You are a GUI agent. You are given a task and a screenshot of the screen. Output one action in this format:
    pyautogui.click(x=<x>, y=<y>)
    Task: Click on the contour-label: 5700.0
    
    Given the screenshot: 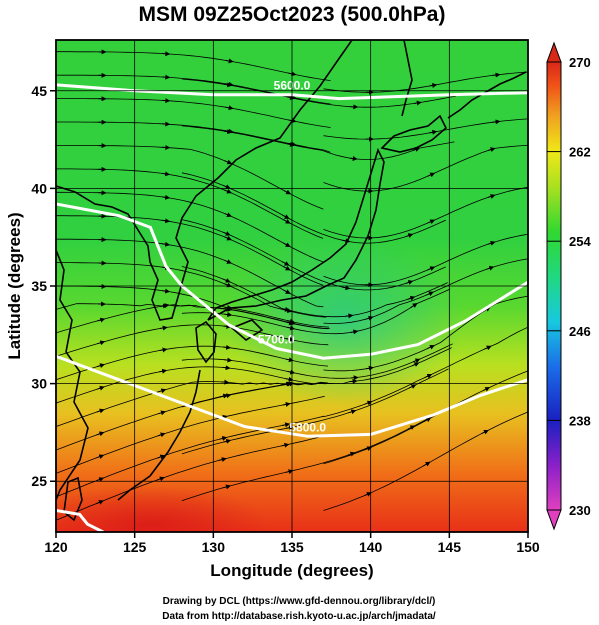 What is the action you would take?
    pyautogui.click(x=276, y=339)
    